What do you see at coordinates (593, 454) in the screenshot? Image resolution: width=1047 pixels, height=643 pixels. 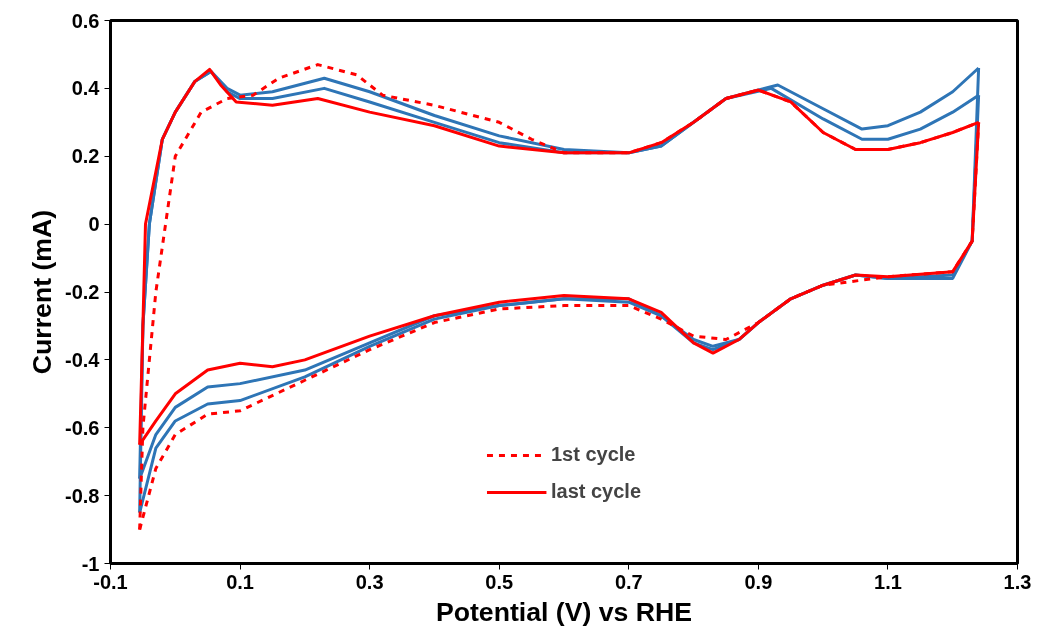 I see `legend-label: 1st cycle` at bounding box center [593, 454].